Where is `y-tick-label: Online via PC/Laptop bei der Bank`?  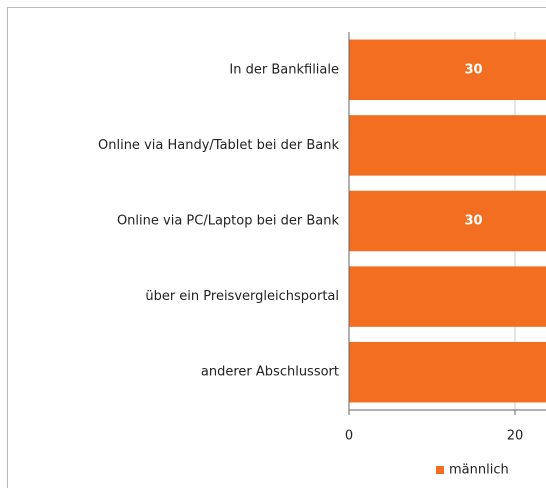
y-tick-label: Online via PC/Laptop bei der Bank is located at coordinates (228, 221).